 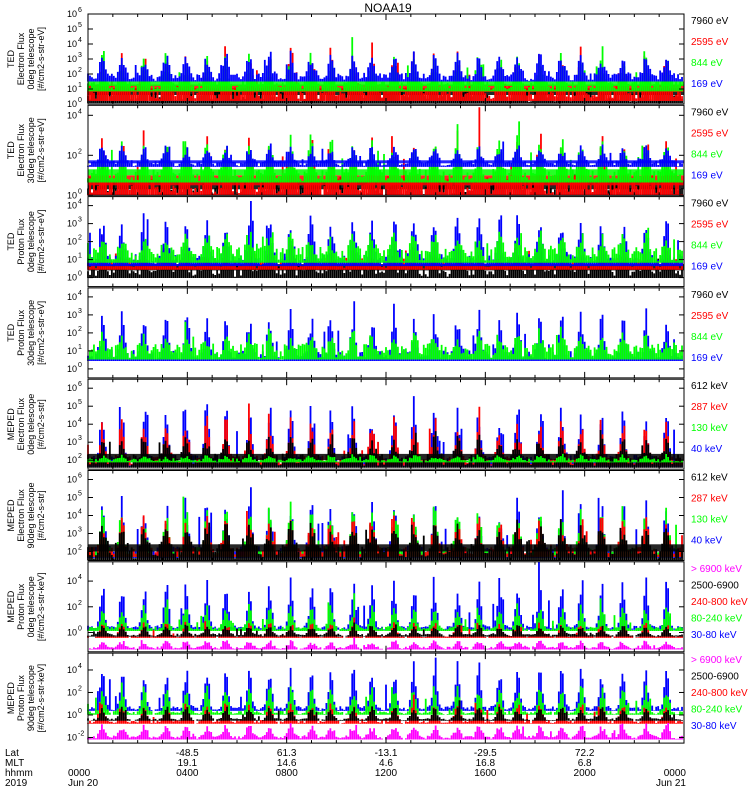 I want to click on y-axis-label-line: [#/cm2-s-str-keV], so click(x=41, y=607).